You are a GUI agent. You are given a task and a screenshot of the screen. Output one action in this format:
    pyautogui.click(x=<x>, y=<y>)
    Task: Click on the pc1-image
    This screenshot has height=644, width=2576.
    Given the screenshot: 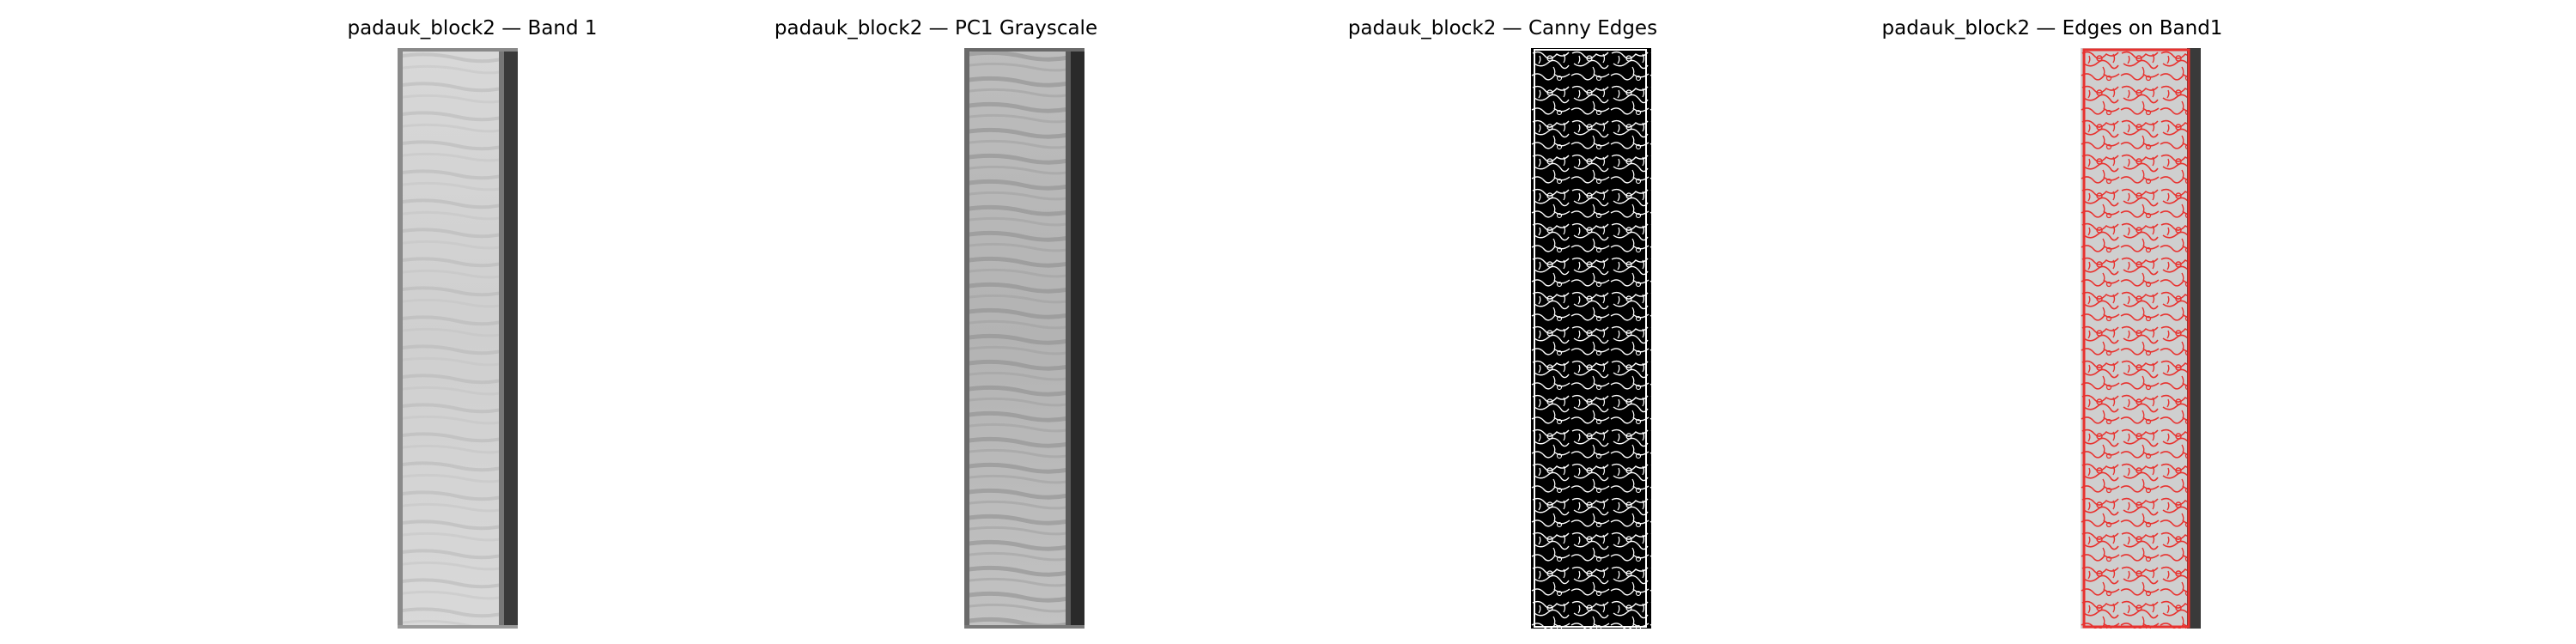 What is the action you would take?
    pyautogui.click(x=1024, y=338)
    